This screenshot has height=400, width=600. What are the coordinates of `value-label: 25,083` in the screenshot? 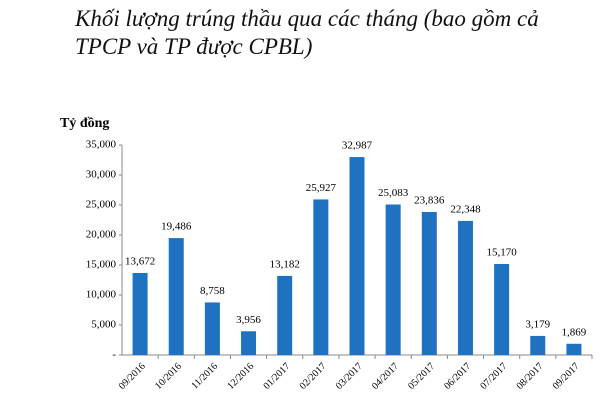 It's located at (393, 193).